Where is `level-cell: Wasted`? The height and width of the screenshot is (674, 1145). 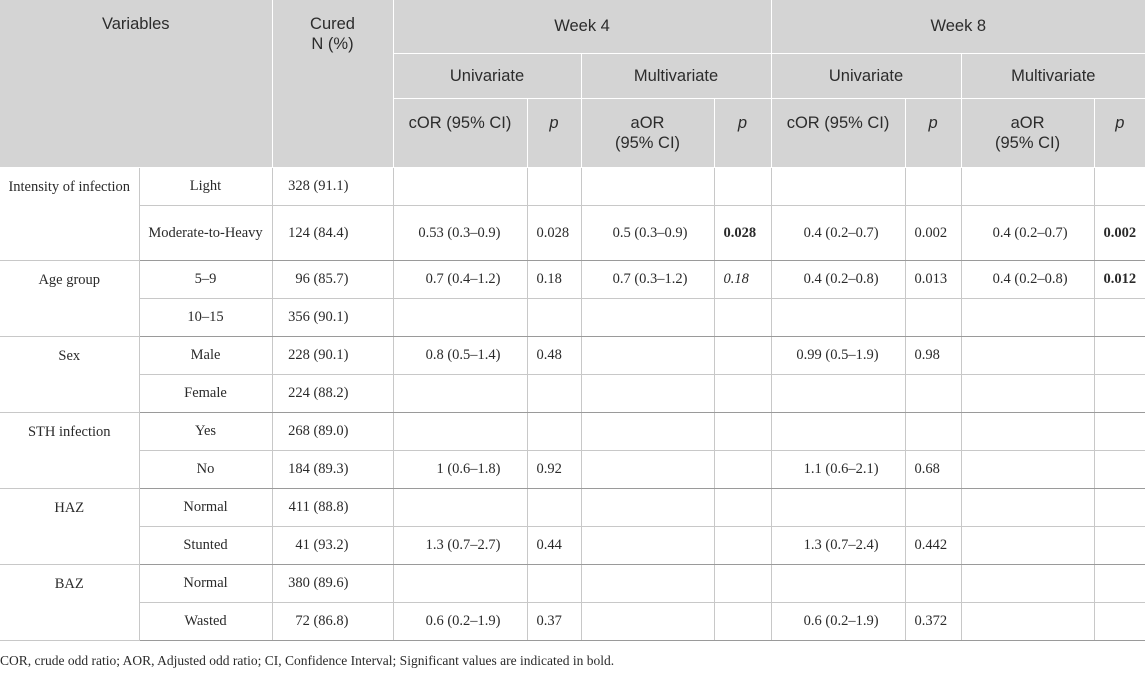
level-cell: Wasted is located at coordinates (206, 621).